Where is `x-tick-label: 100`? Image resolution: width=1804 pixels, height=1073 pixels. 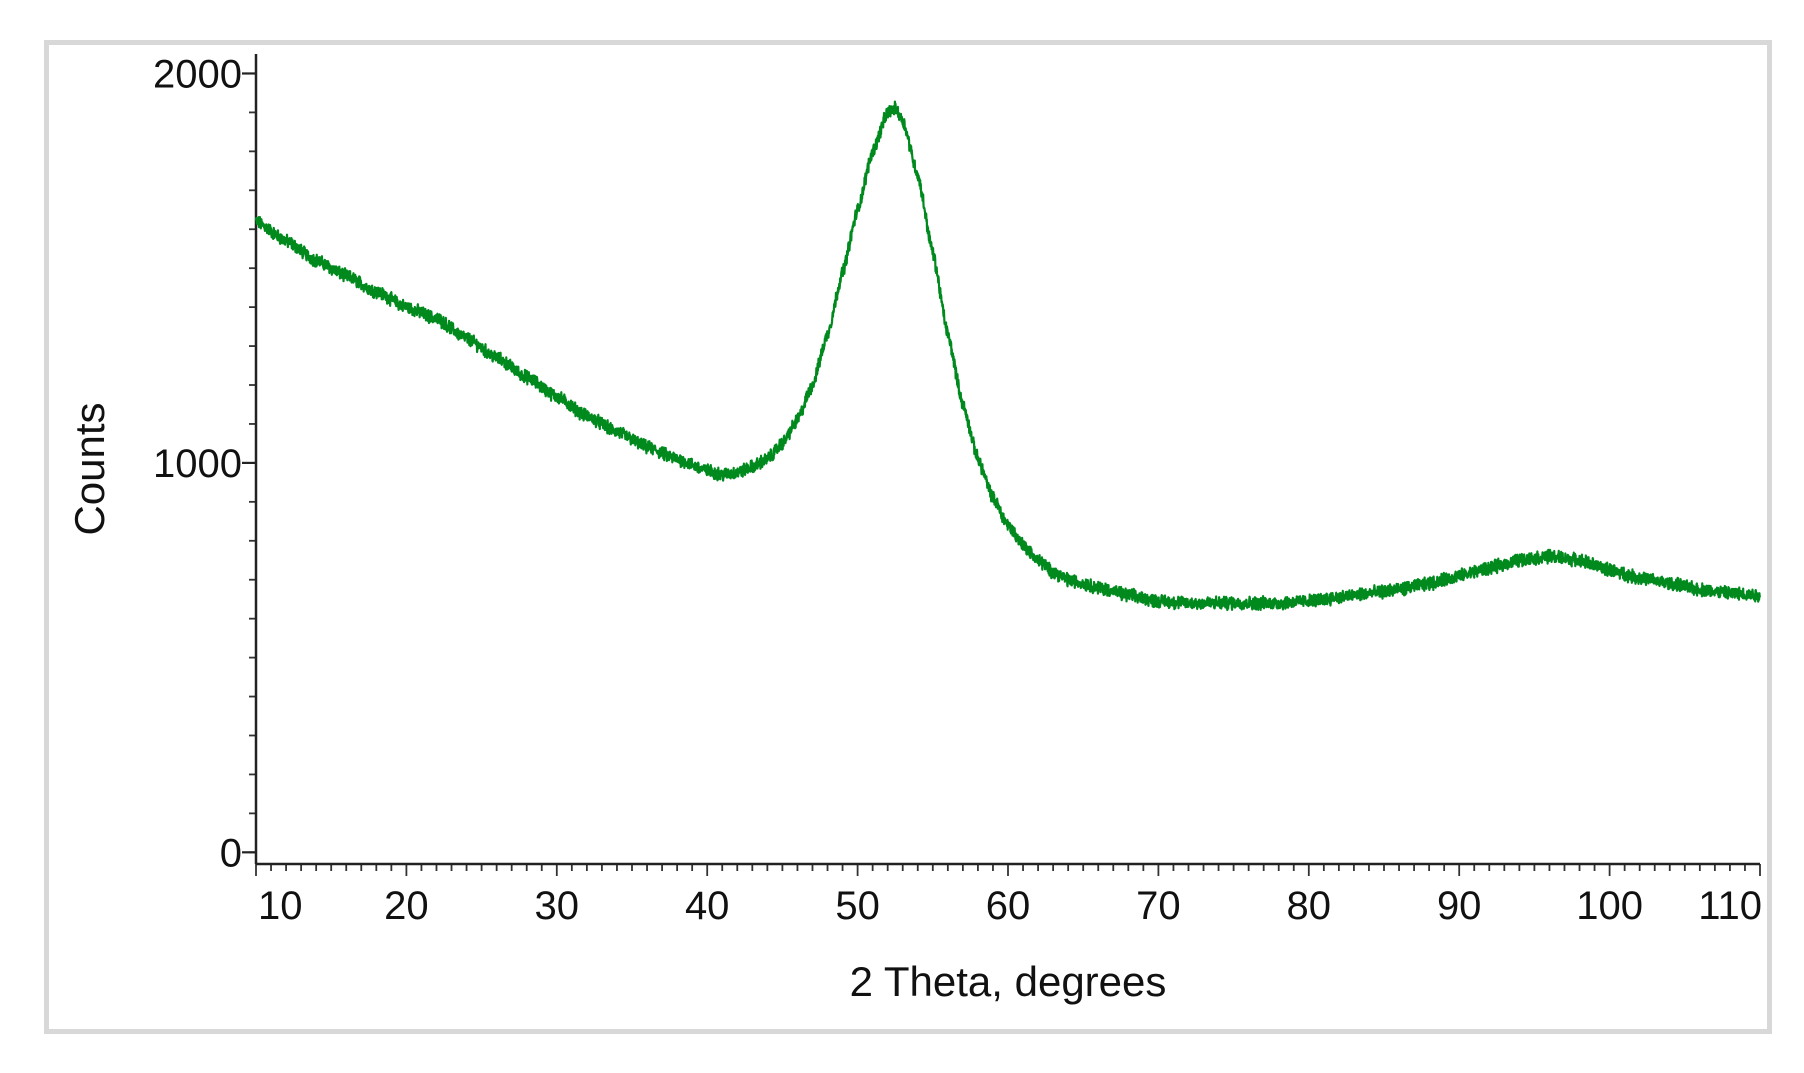
x-tick-label: 100 is located at coordinates (1609, 906).